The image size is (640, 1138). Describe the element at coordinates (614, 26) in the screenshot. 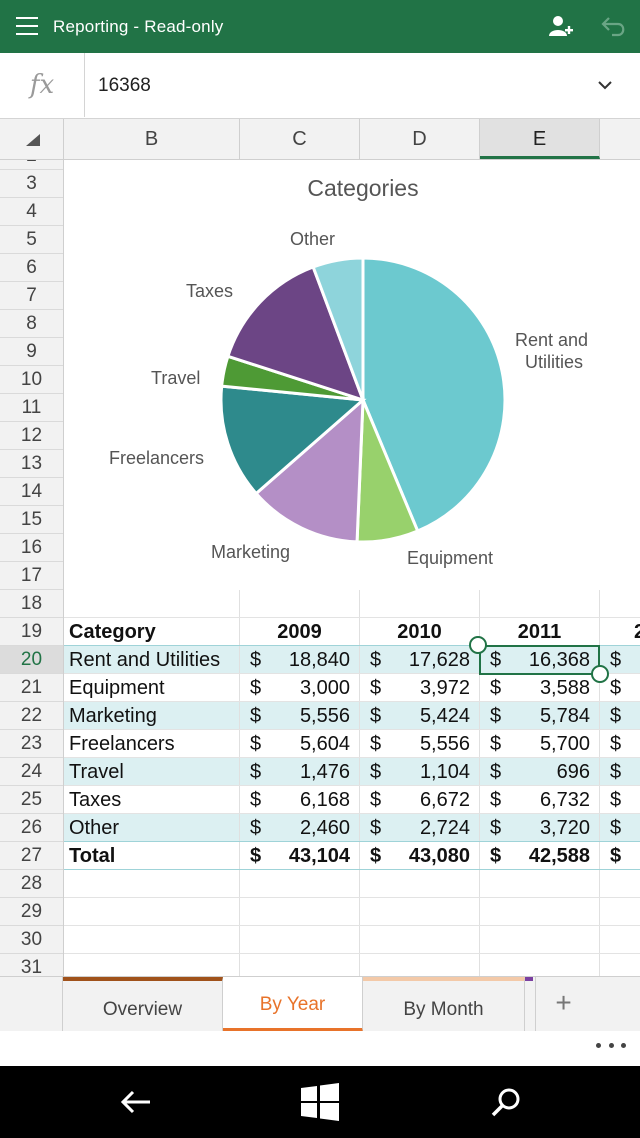

I see `undo-icon` at that location.